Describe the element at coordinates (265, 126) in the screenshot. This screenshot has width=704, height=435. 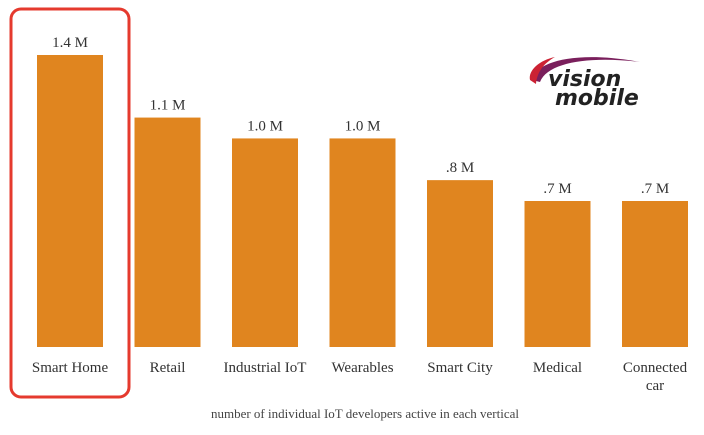
I see `value-label-industrial-iot: 1.0 M` at that location.